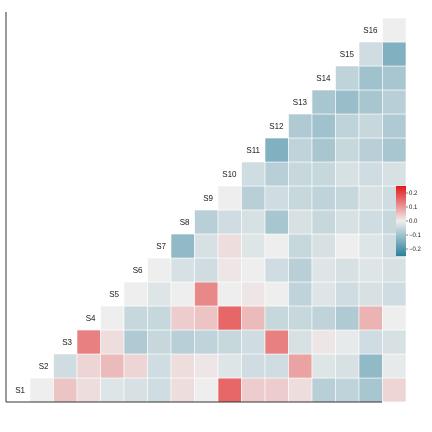 The height and width of the screenshot is (432, 432). Describe the element at coordinates (300, 102) in the screenshot. I see `row-label-S13: S13` at that location.